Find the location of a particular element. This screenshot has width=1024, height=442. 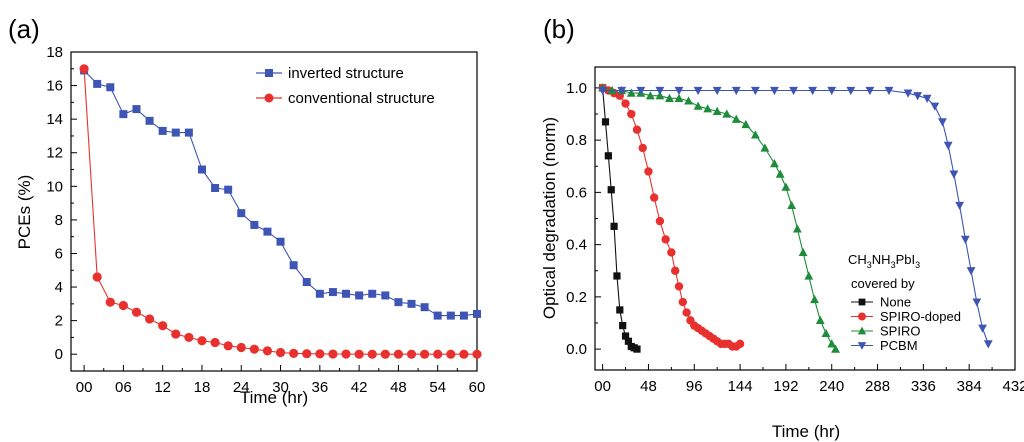

a-y-tick-label: 8 is located at coordinates (59, 220).